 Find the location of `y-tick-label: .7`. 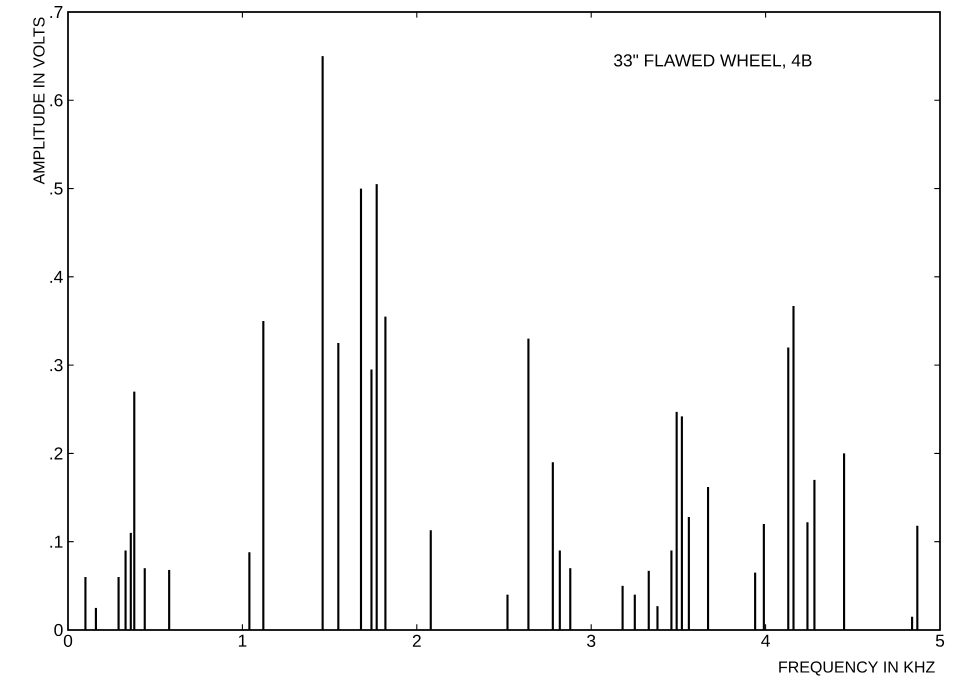

y-tick-label: .7 is located at coordinates (56, 12).